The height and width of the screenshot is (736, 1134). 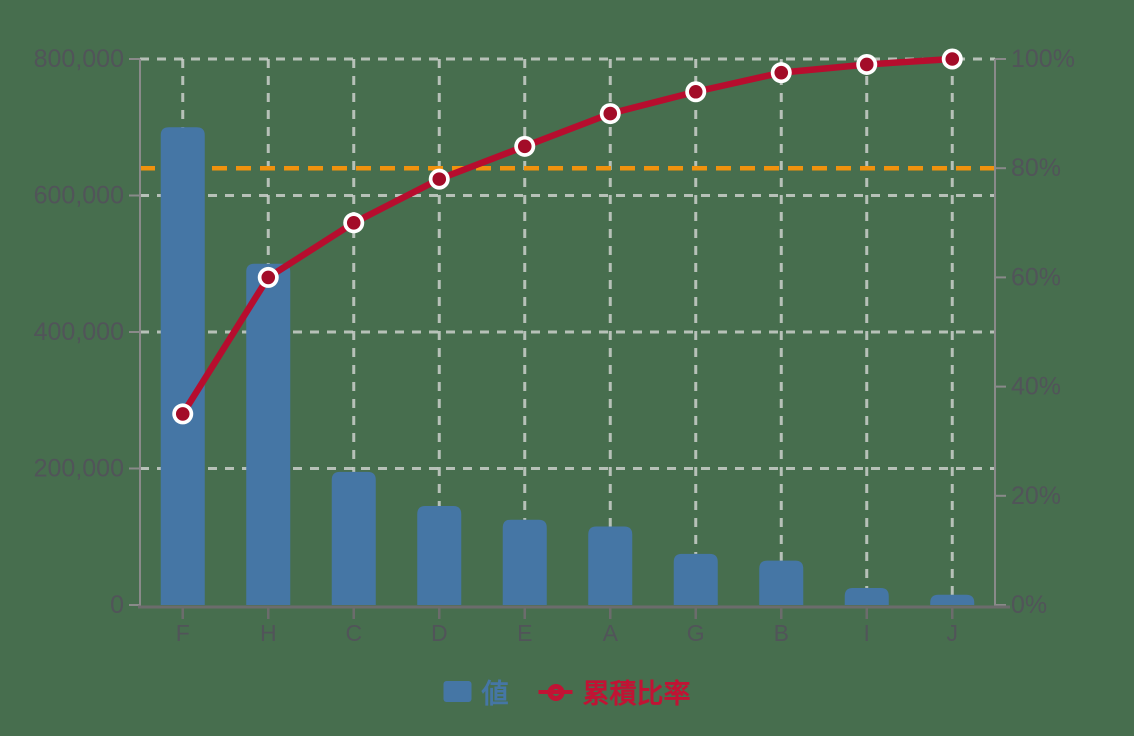 I want to click on legend-item-value: 値, so click(x=476, y=691).